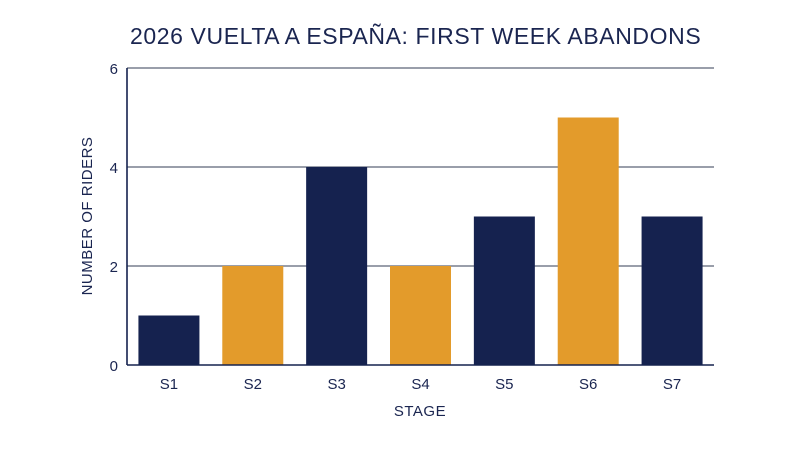  Describe the element at coordinates (87, 216) in the screenshot. I see `y-axis-label: NUMBER OF RIDERS` at that location.